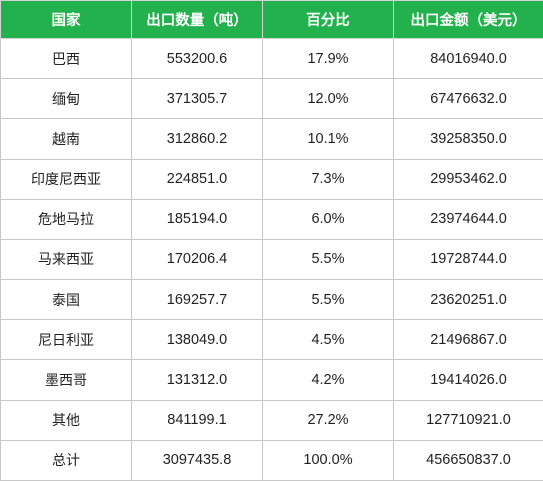 The image size is (543, 481). What do you see at coordinates (468, 259) in the screenshot?
I see `cell-amount: 19728744.0` at bounding box center [468, 259].